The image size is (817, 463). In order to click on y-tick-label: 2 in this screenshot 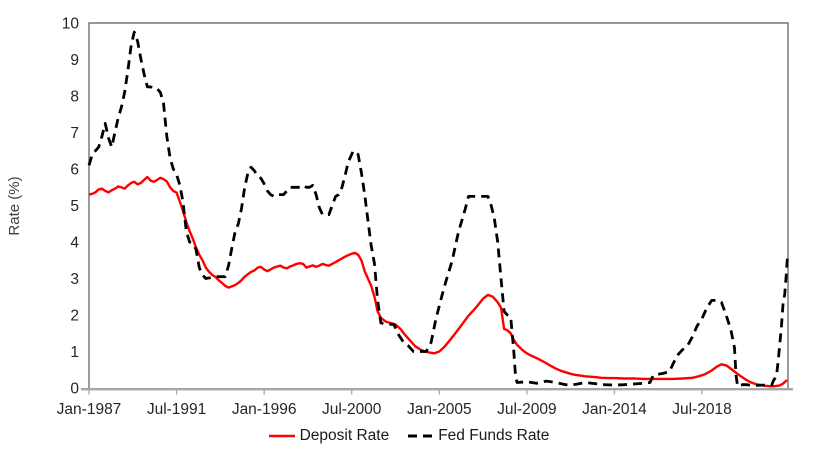, I will do `click(74, 316)`.